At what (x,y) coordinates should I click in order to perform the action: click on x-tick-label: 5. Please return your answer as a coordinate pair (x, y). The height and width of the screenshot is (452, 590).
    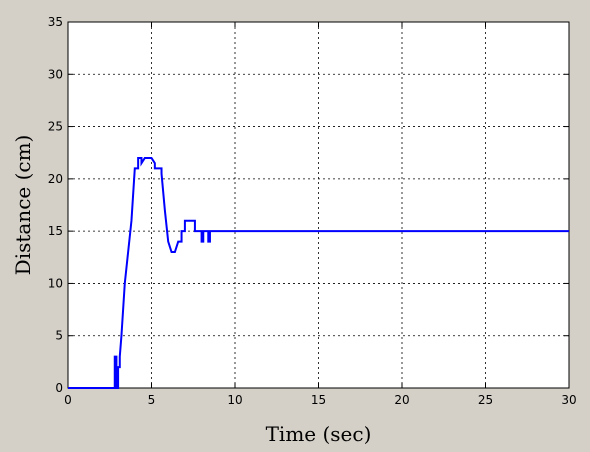
    Looking at the image, I should click on (152, 400).